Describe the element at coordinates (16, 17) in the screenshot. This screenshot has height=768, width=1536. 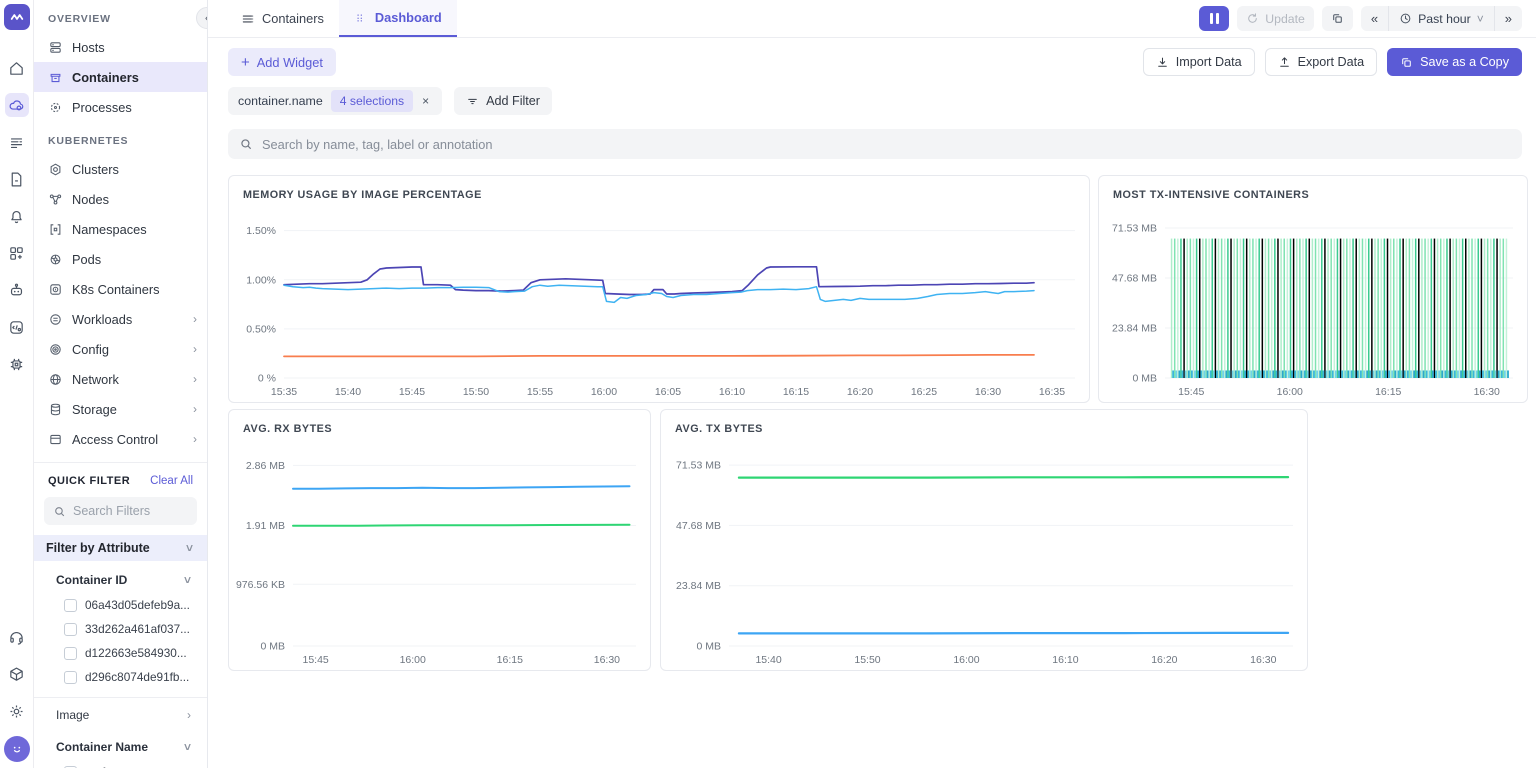
I see `middleware-logo` at that location.